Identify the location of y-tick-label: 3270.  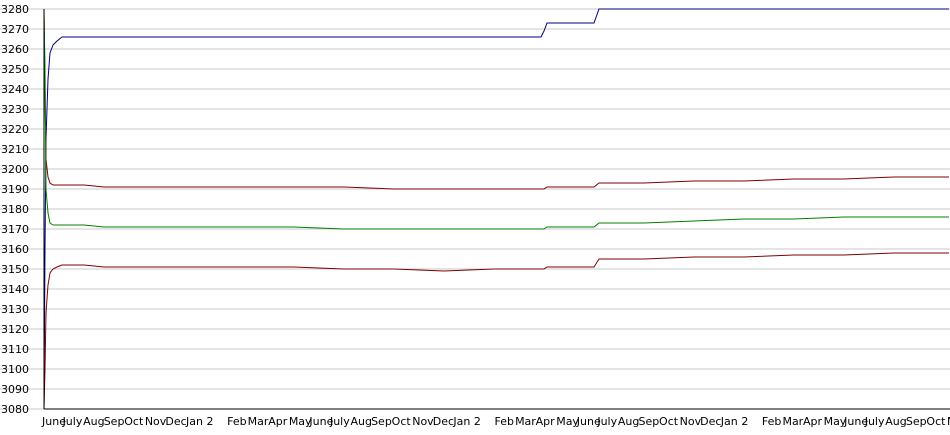
(15, 29).